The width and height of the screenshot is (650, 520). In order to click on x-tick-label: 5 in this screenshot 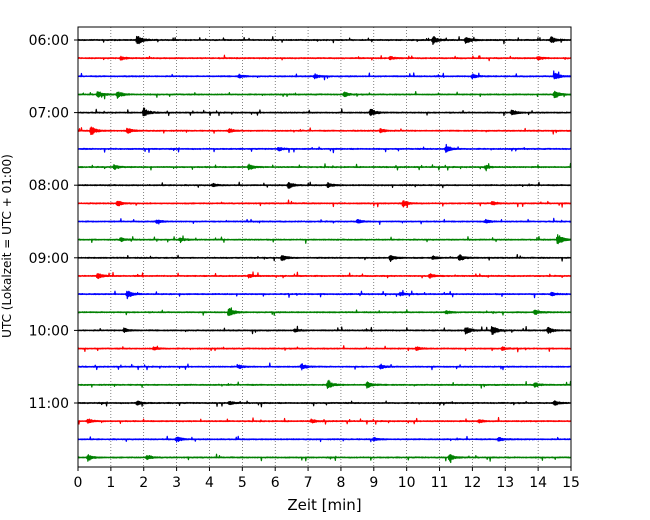, I will do `click(242, 483)`.